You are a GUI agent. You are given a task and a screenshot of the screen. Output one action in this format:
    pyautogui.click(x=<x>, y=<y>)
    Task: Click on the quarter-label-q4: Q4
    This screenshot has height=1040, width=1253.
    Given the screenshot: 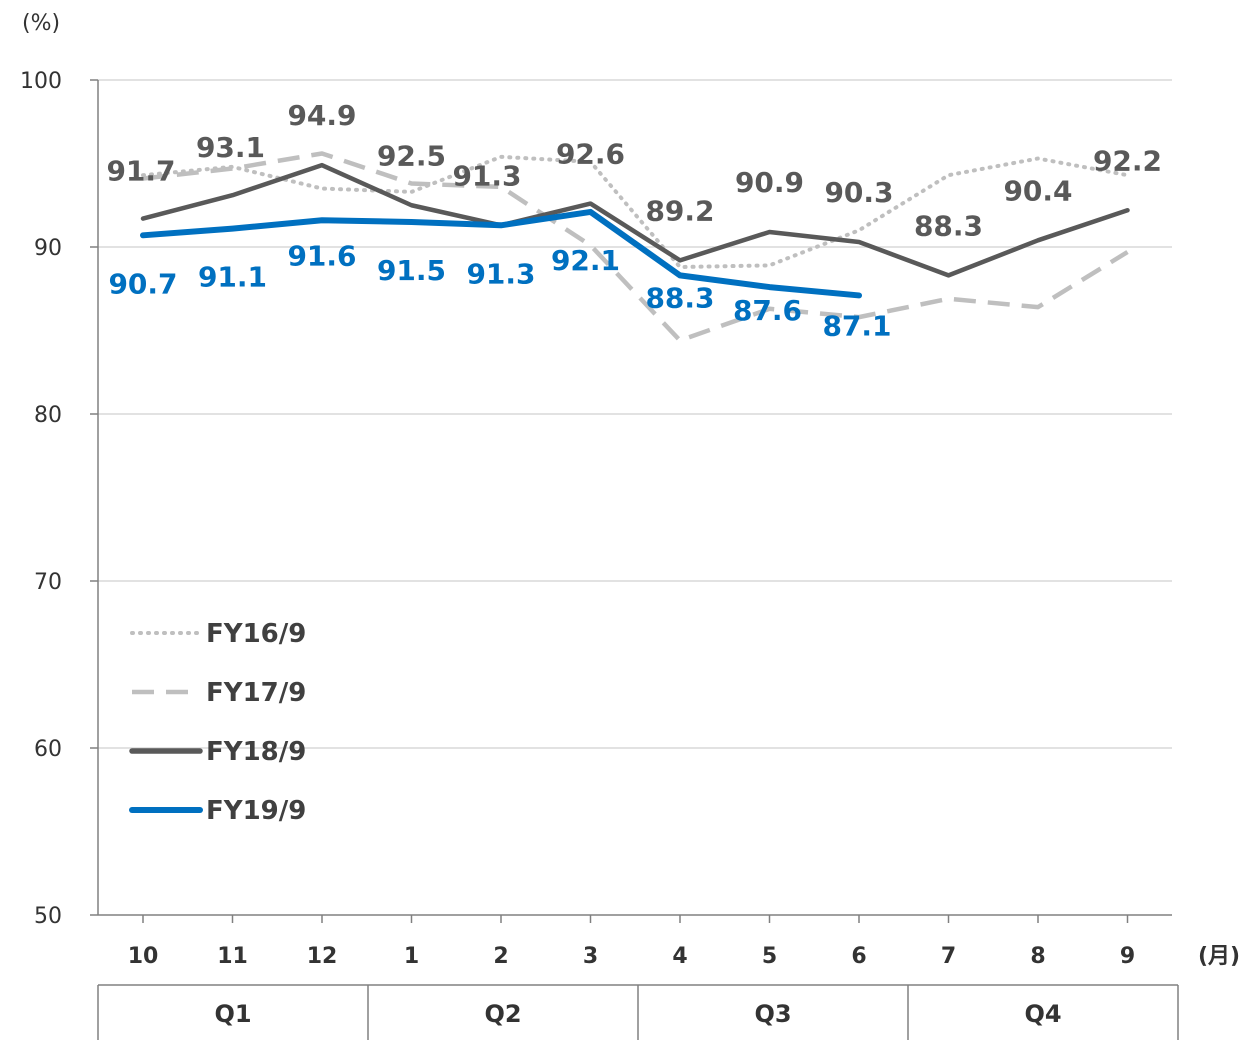 What is the action you would take?
    pyautogui.click(x=1042, y=1014)
    